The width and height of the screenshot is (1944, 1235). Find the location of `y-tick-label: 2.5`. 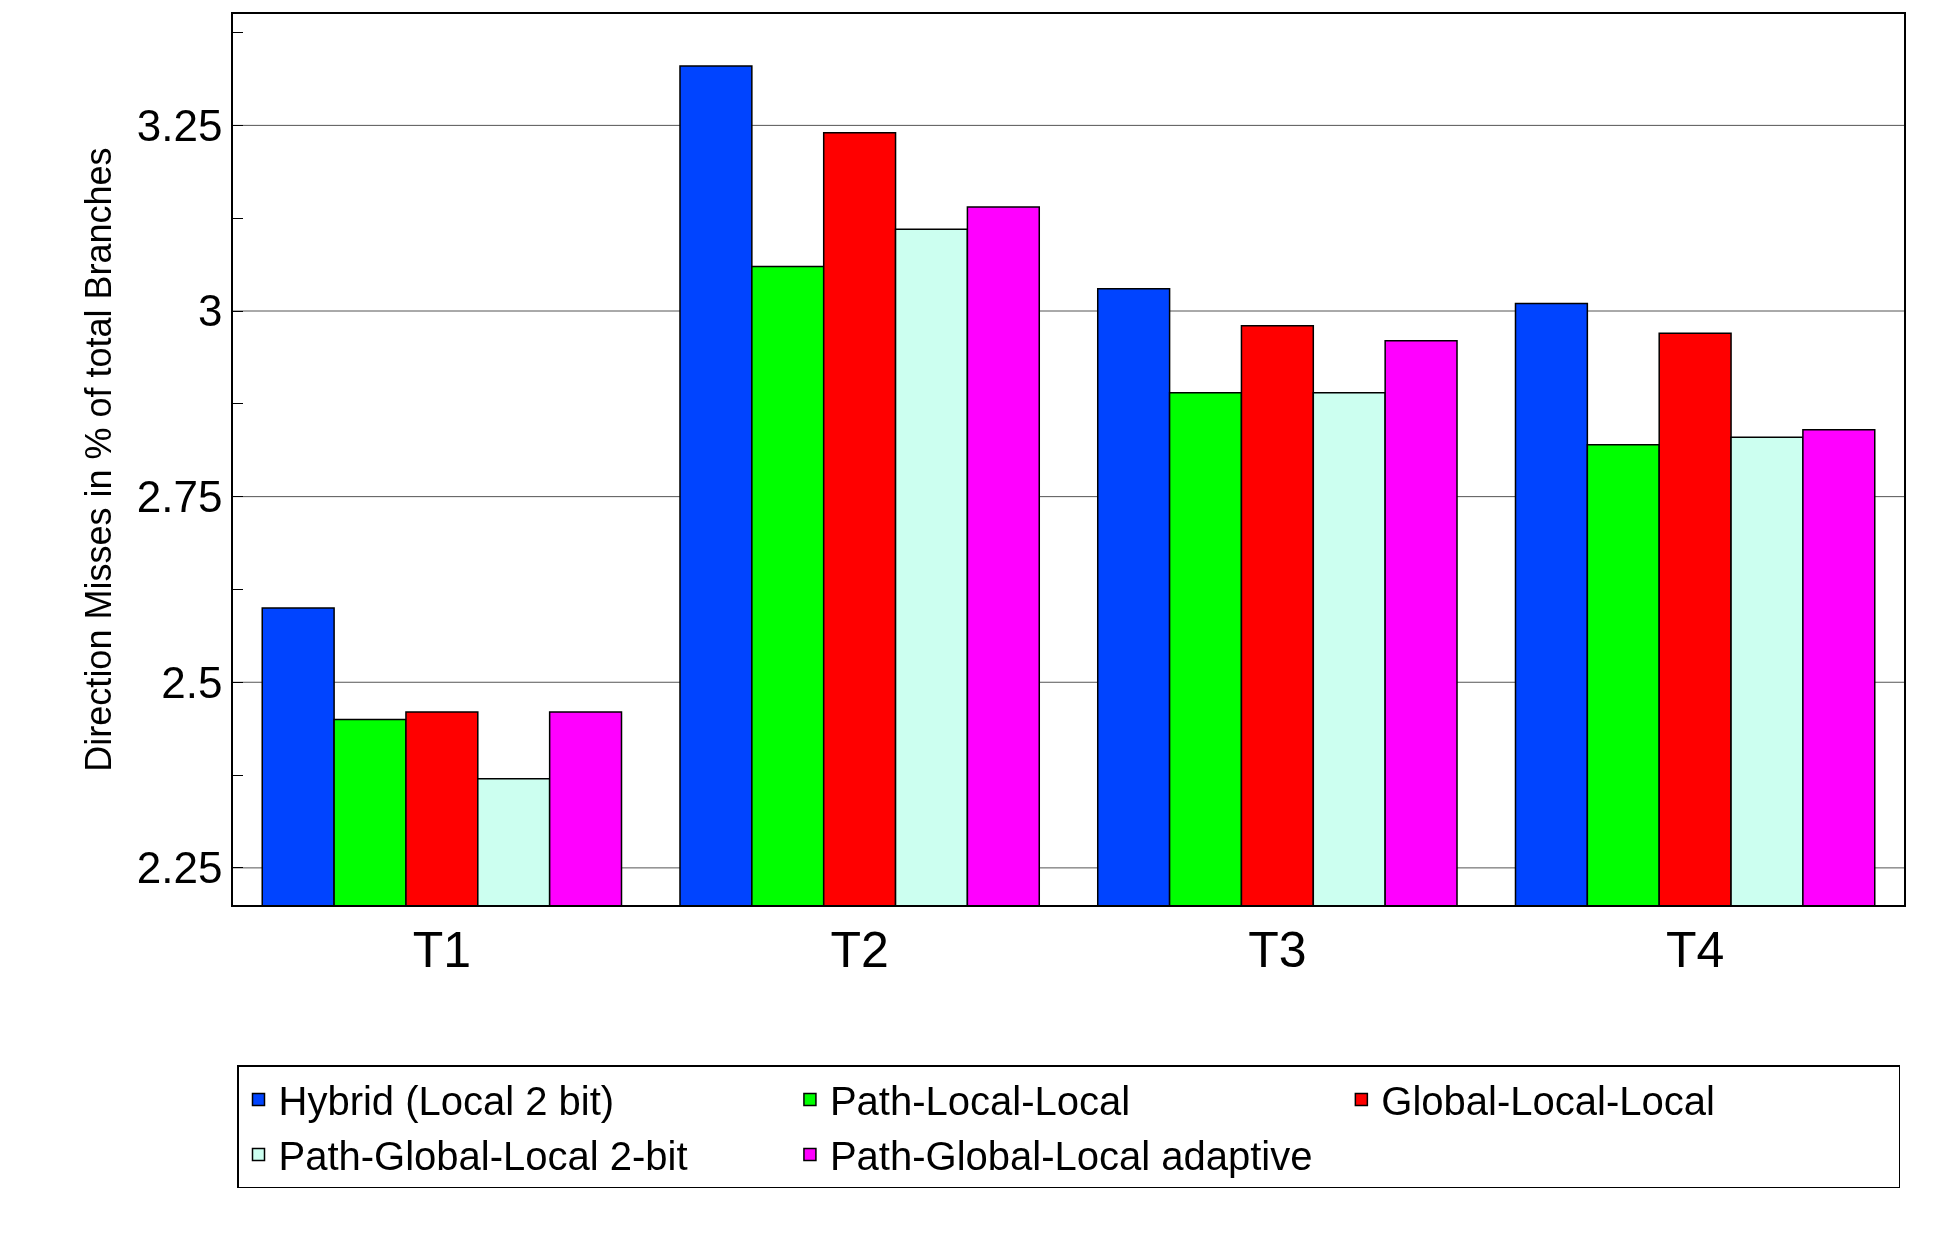

y-tick-label: 2.5 is located at coordinates (192, 682).